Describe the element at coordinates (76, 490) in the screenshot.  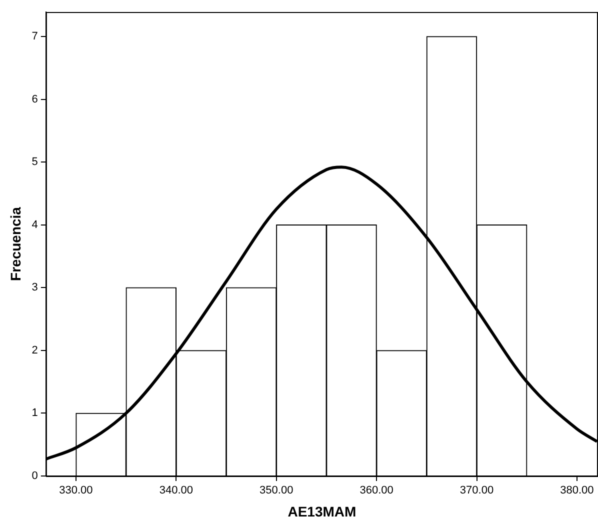
I see `x-tick-label: 330.00` at that location.